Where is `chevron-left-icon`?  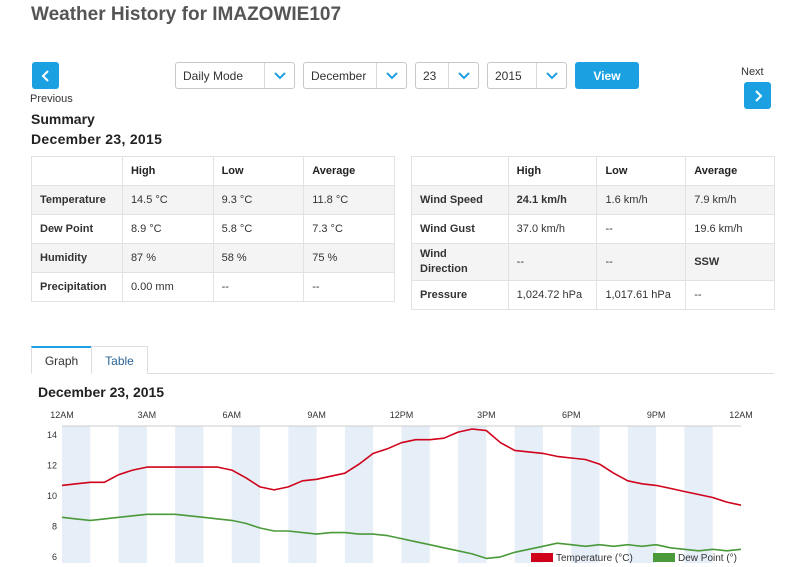 chevron-left-icon is located at coordinates (45, 75).